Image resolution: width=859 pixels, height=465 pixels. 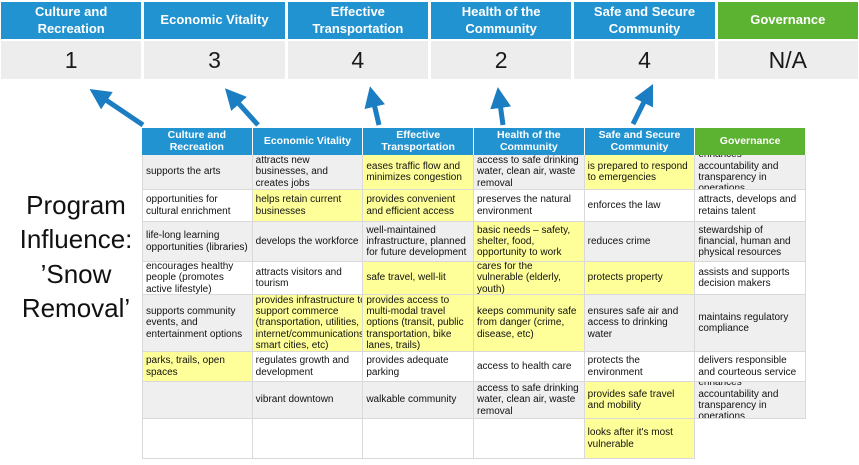 I want to click on matrix-cell: maintains regulatory compliance, so click(x=750, y=323).